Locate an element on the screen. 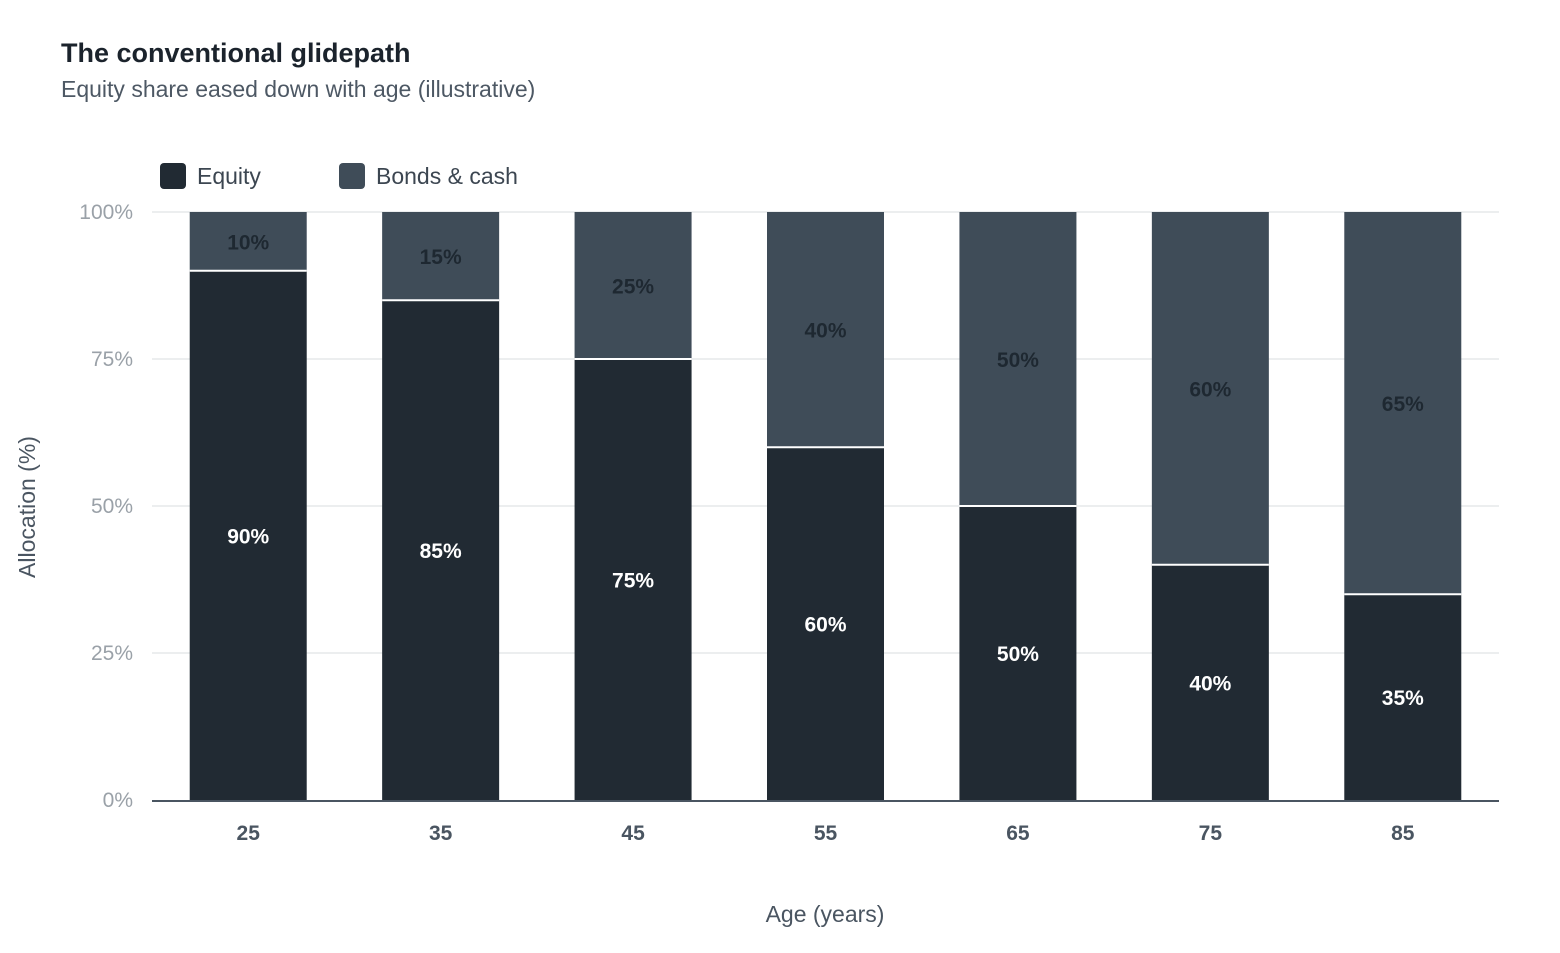  data-label-bonds-cash-35: 15% is located at coordinates (441, 257).